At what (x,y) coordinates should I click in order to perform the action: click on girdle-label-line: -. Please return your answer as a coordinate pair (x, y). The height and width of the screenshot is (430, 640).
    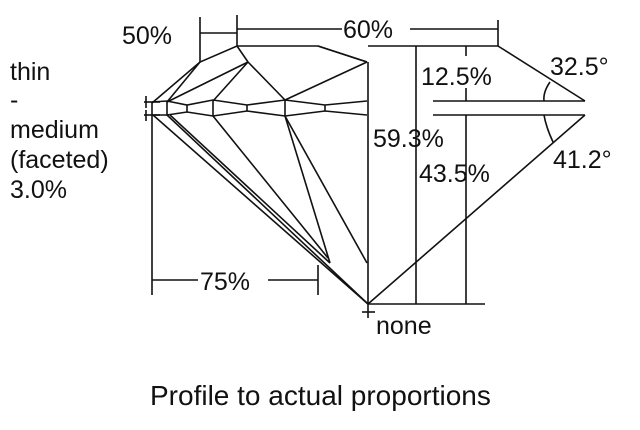
    Looking at the image, I should click on (14, 100).